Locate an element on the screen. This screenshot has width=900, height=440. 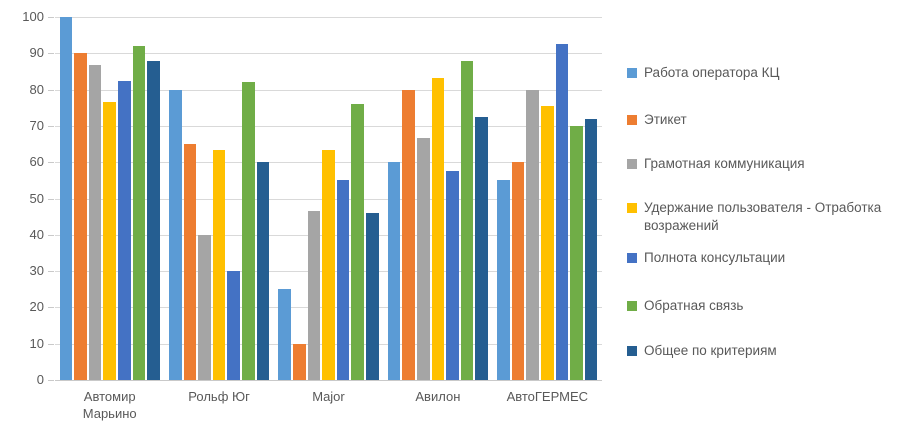
y-axis-tick-label: 70 is located at coordinates (36, 125).